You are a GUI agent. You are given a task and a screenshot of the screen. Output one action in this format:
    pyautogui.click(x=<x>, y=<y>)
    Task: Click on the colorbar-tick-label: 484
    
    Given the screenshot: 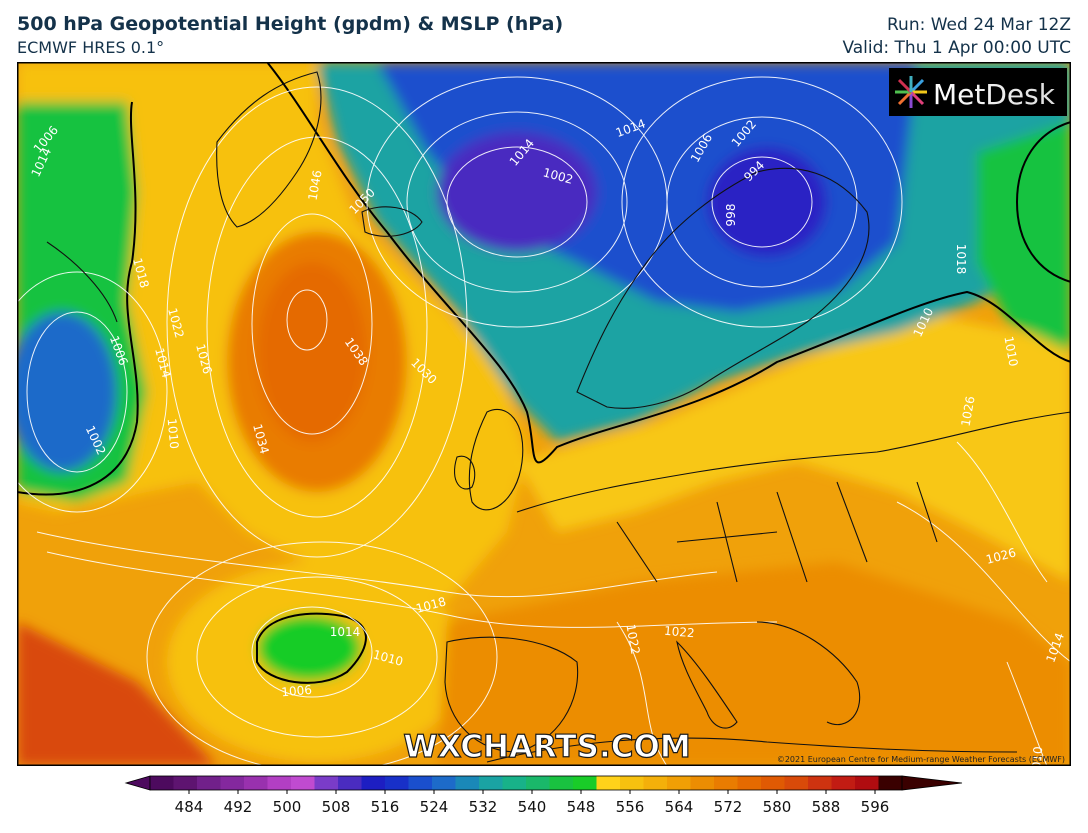 What is the action you would take?
    pyautogui.click(x=189, y=807)
    